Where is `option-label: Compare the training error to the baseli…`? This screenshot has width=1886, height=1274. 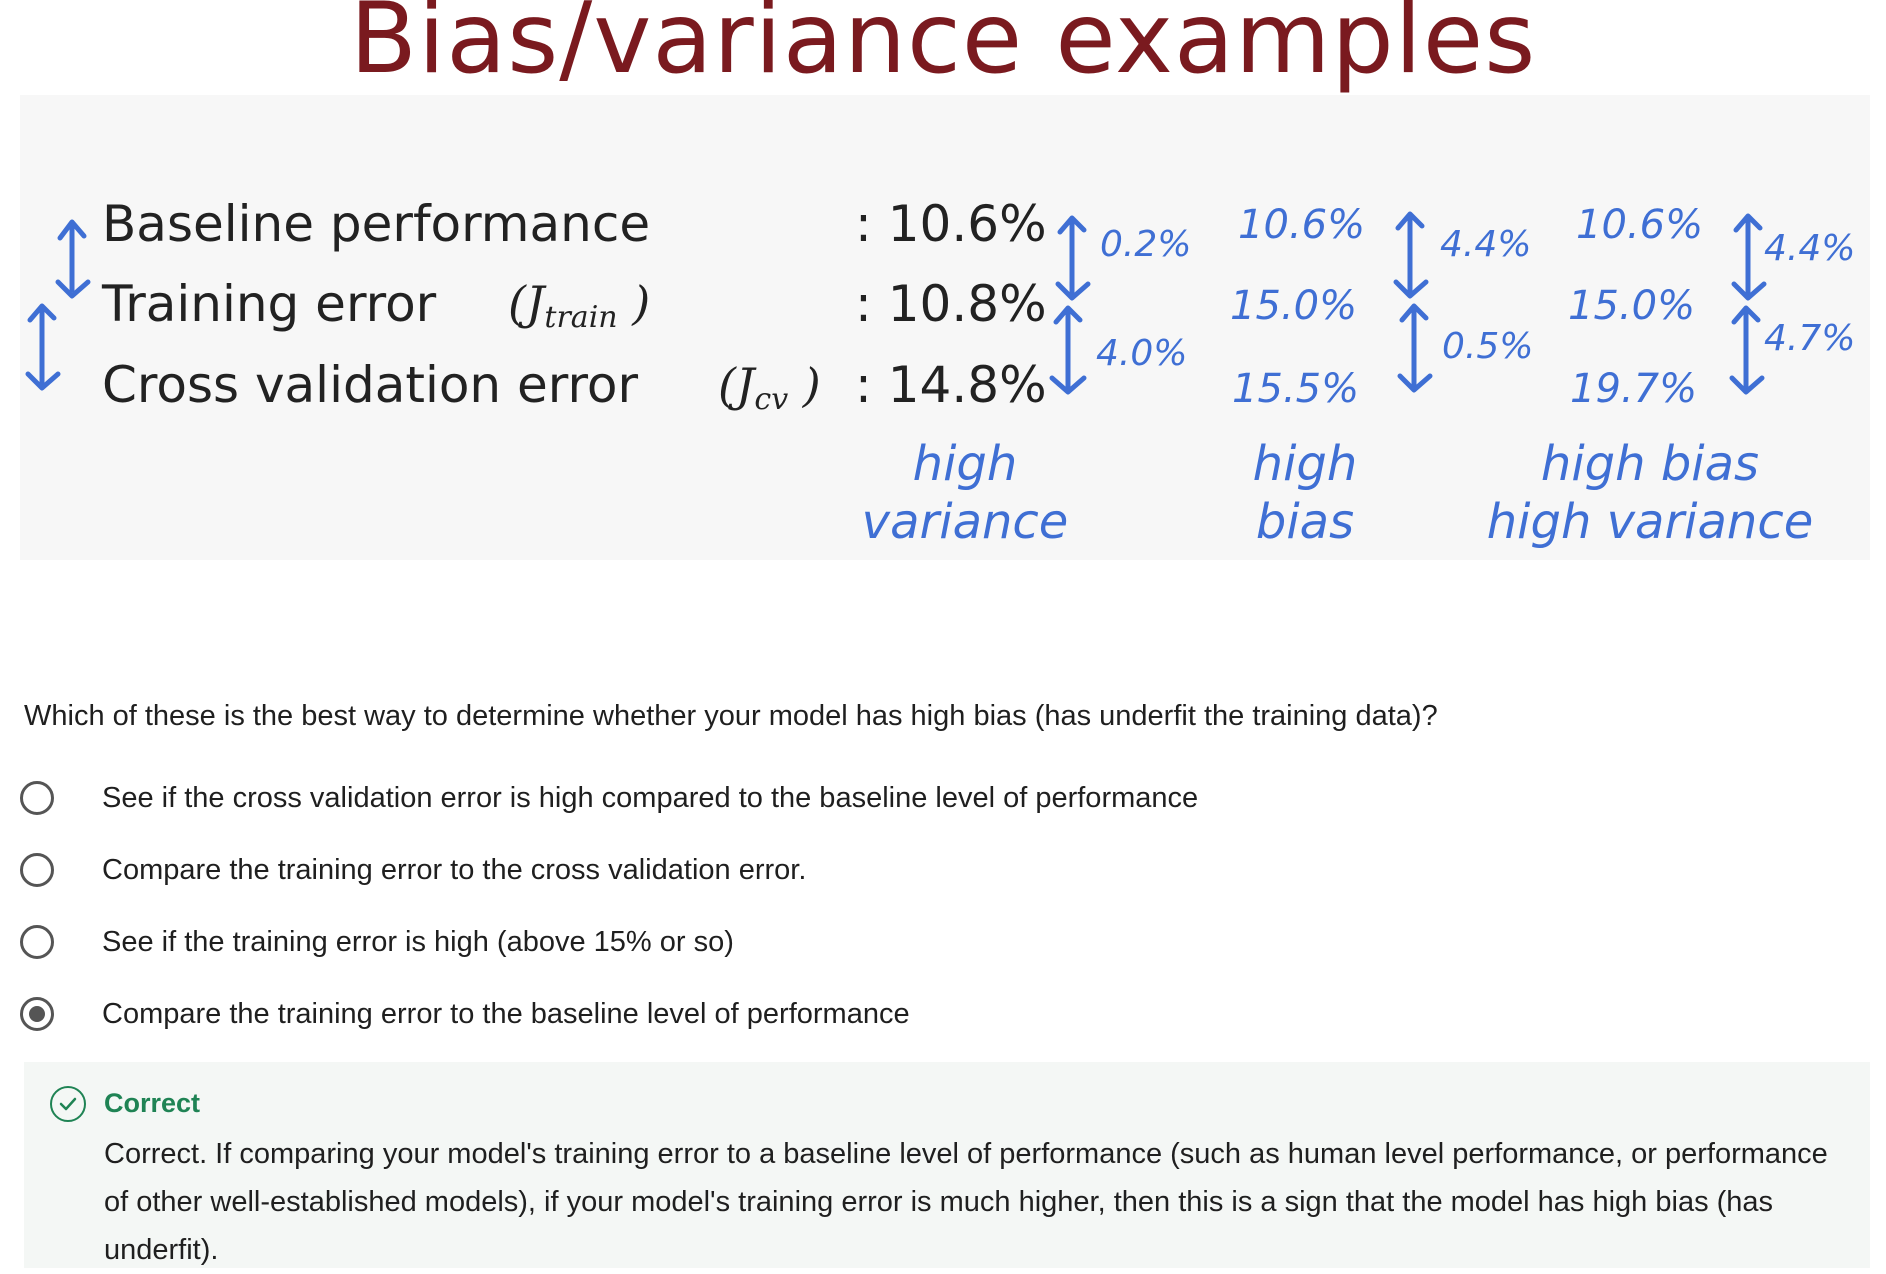
option-label: Compare the training error to the baseli… is located at coordinates (506, 1013).